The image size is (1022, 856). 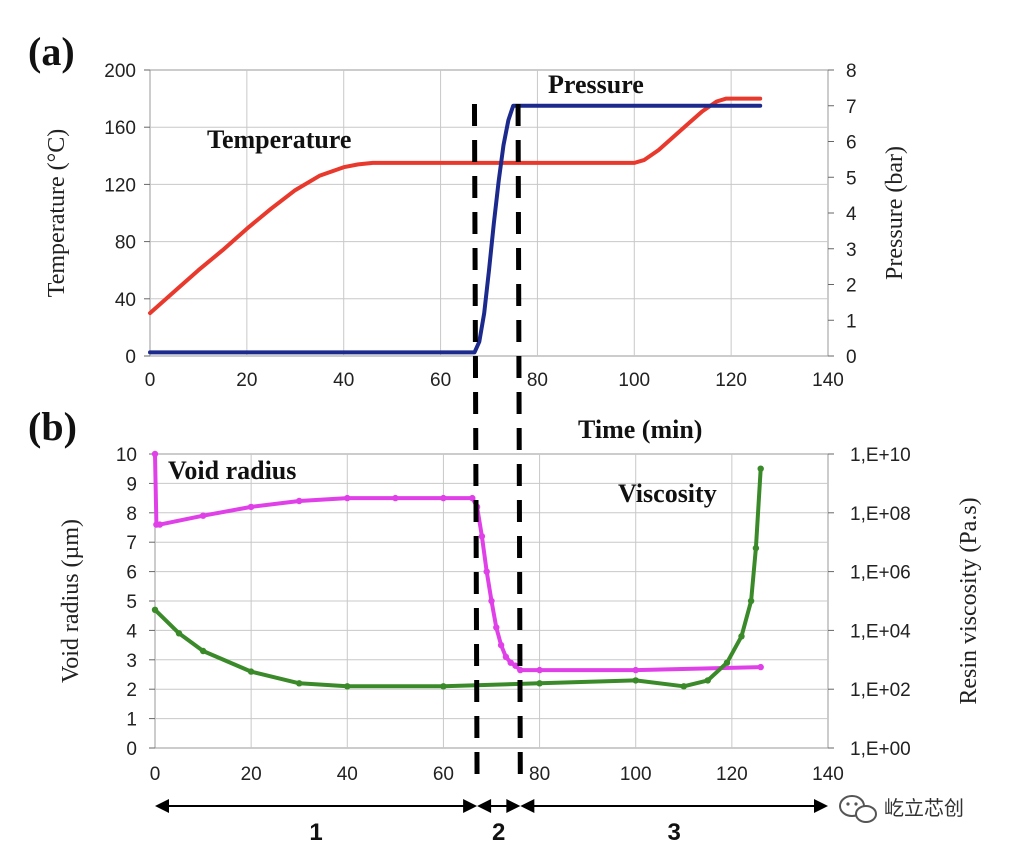 What do you see at coordinates (120, 128) in the screenshot?
I see `panel-a-y-tick-label: 160` at bounding box center [120, 128].